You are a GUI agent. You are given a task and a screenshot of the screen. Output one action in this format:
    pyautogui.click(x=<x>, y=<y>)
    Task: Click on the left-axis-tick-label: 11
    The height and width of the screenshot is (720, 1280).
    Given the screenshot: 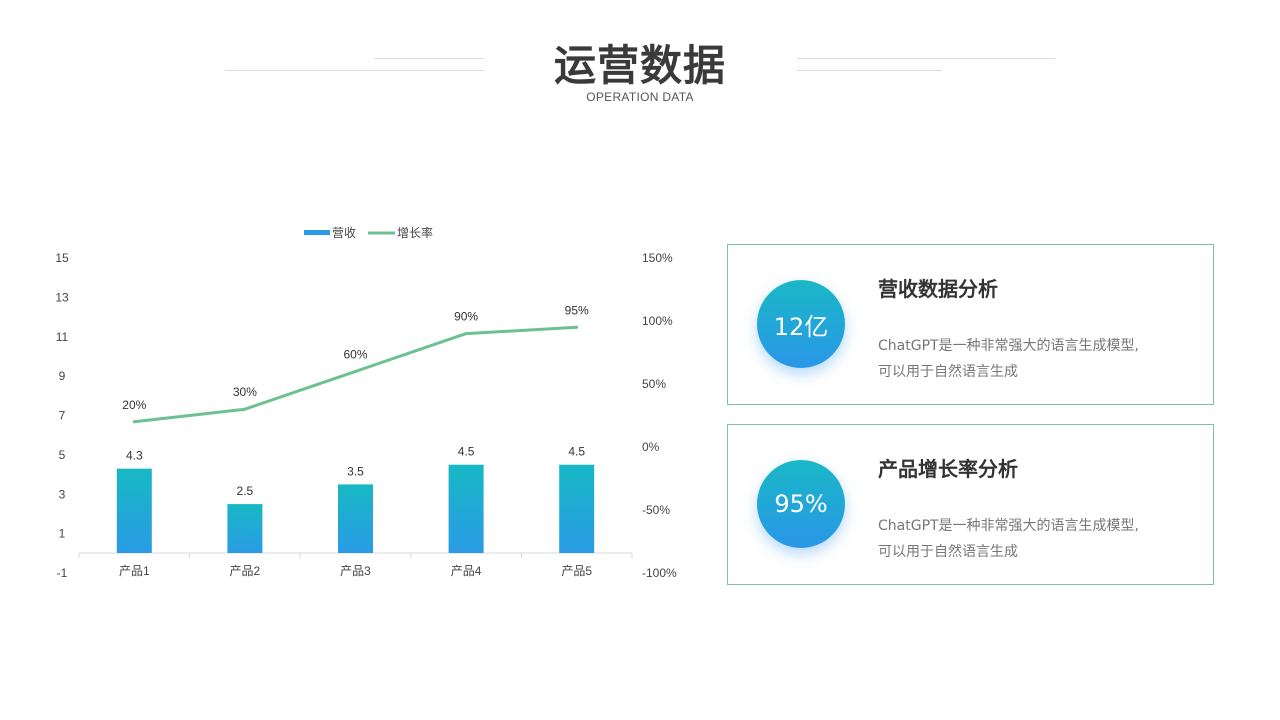 What is the action you would take?
    pyautogui.click(x=62, y=337)
    